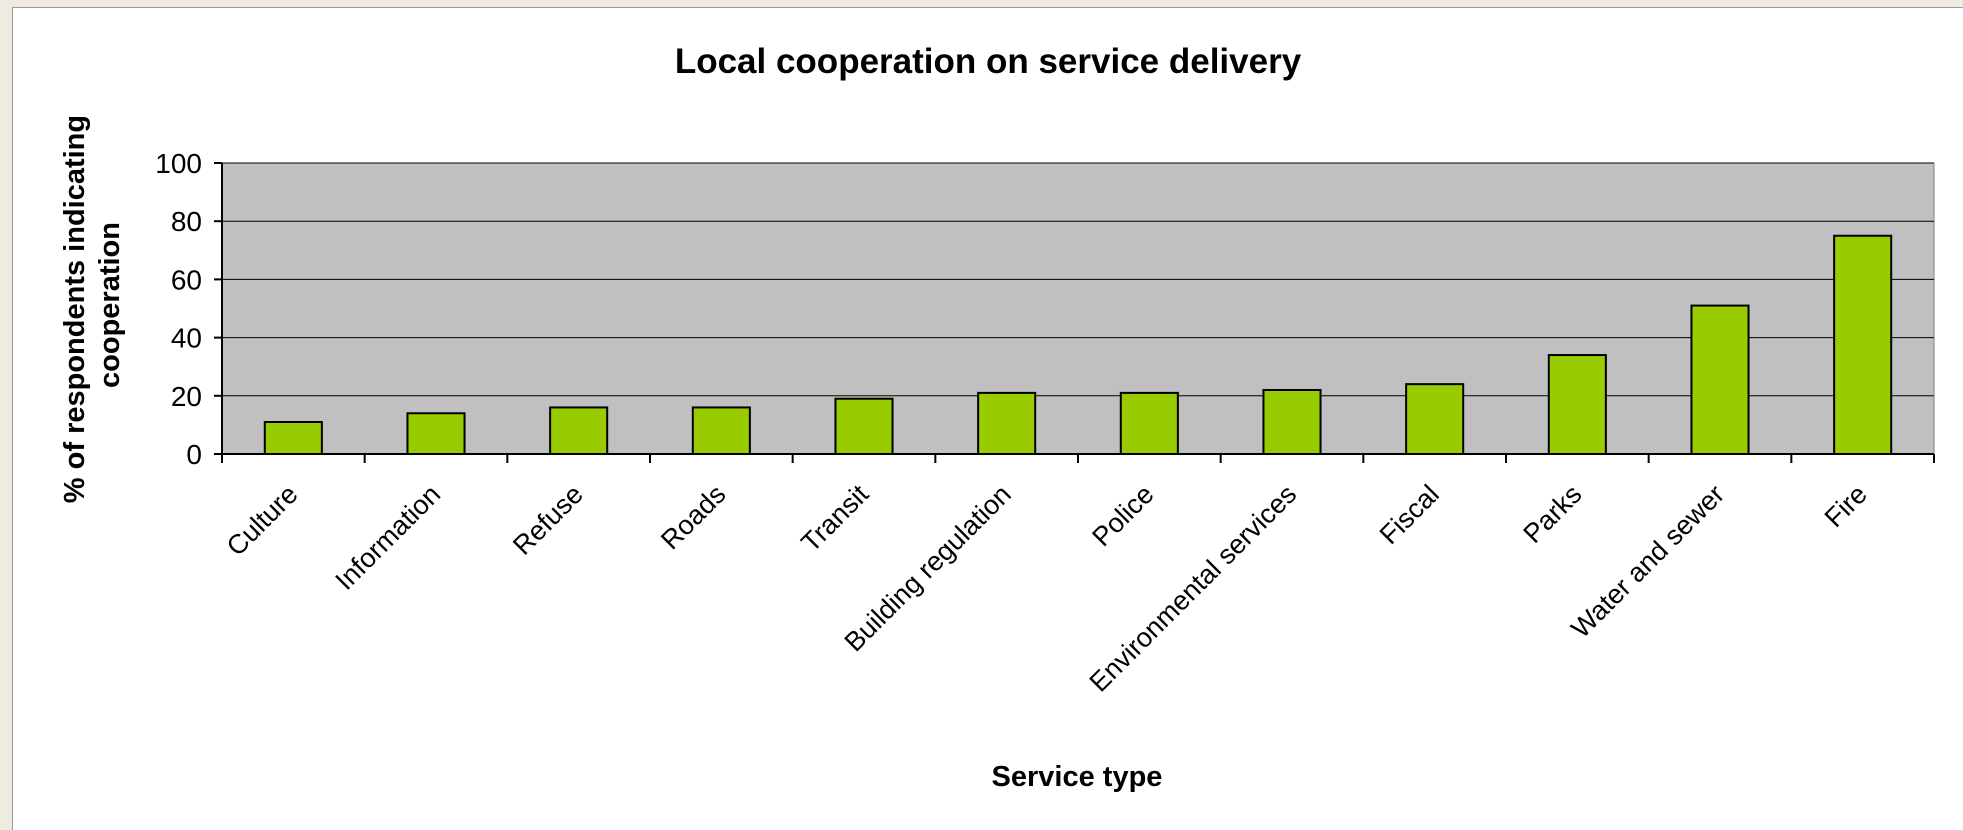 This screenshot has width=1963, height=830. Describe the element at coordinates (178, 163) in the screenshot. I see `y-tick-label: 100` at that location.